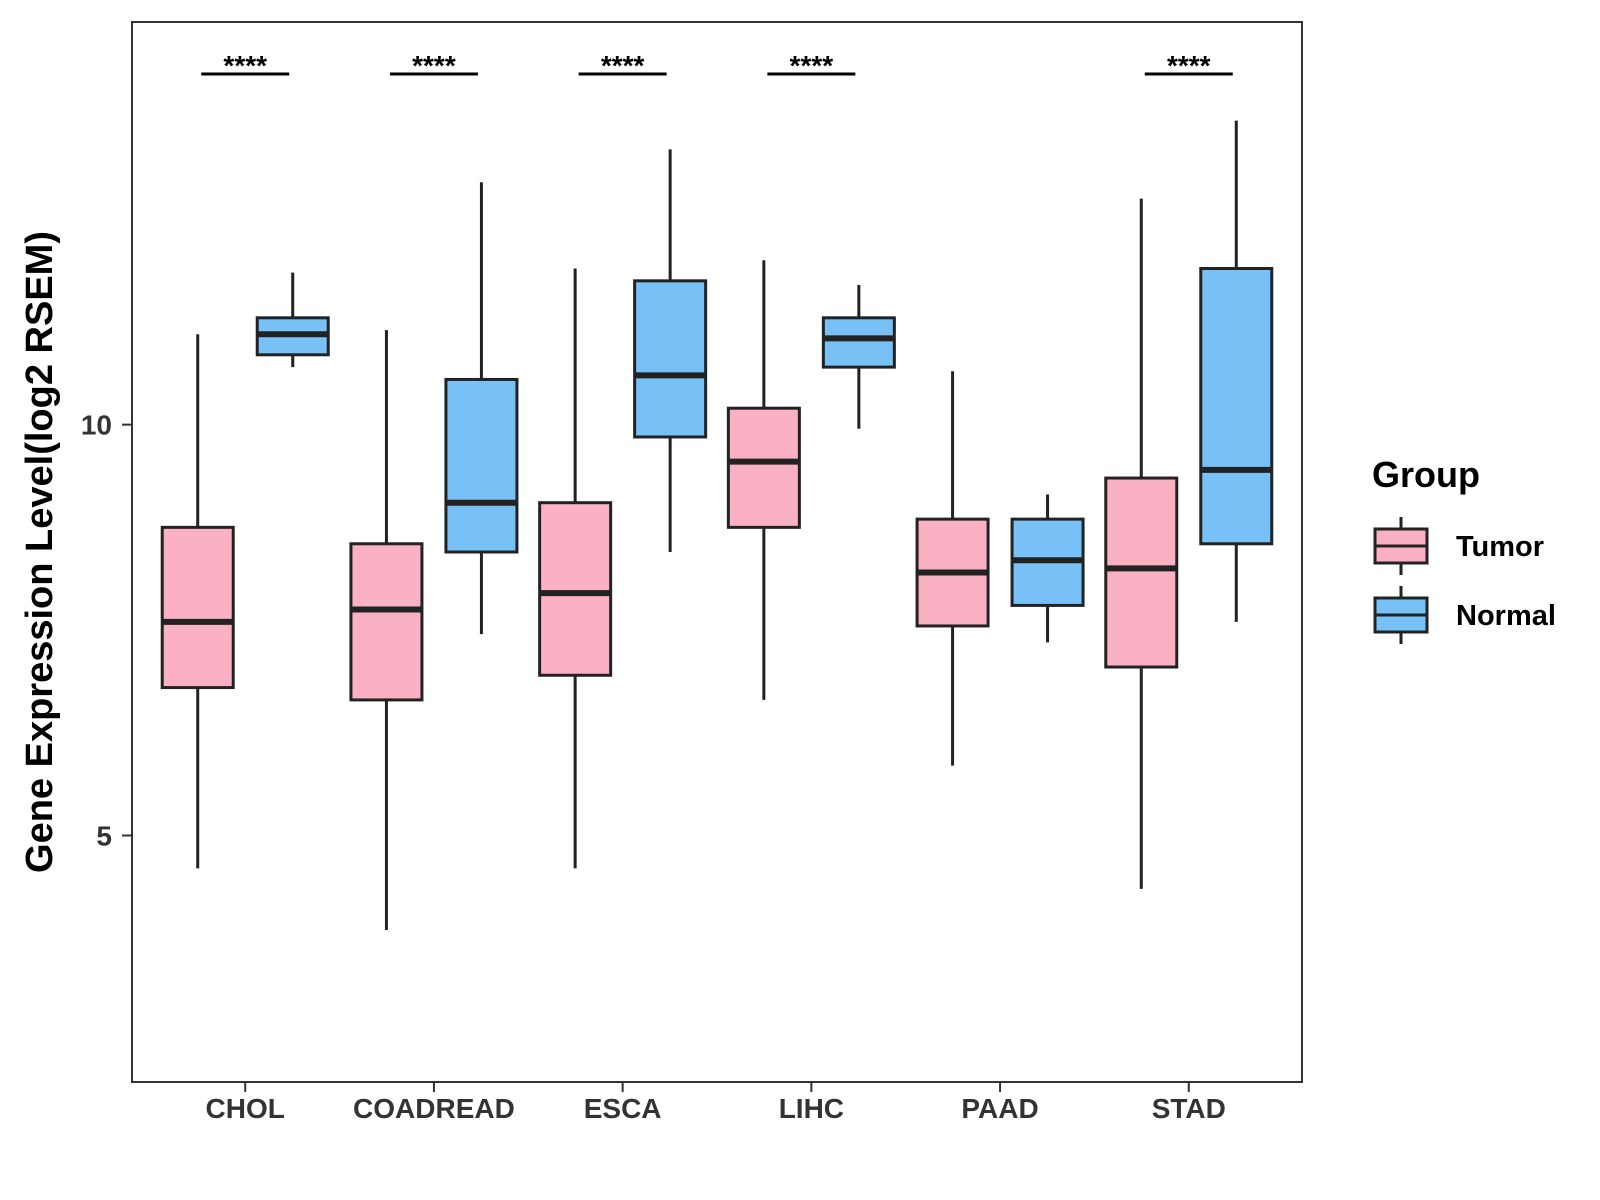  I want to click on y-tick-label-5: 5, so click(104, 835).